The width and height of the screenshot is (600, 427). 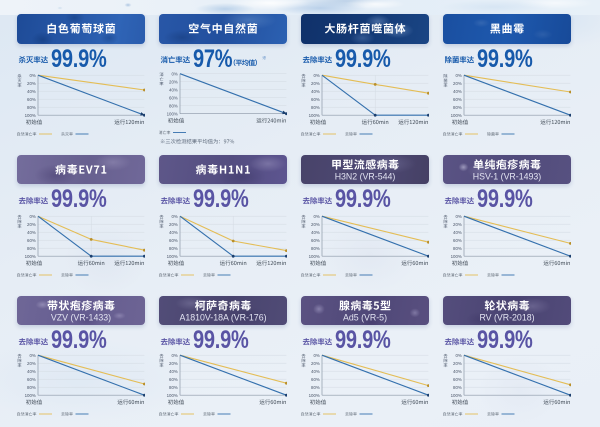 I want to click on svg-text: A1810V-18A (VR-176), so click(x=222, y=317).